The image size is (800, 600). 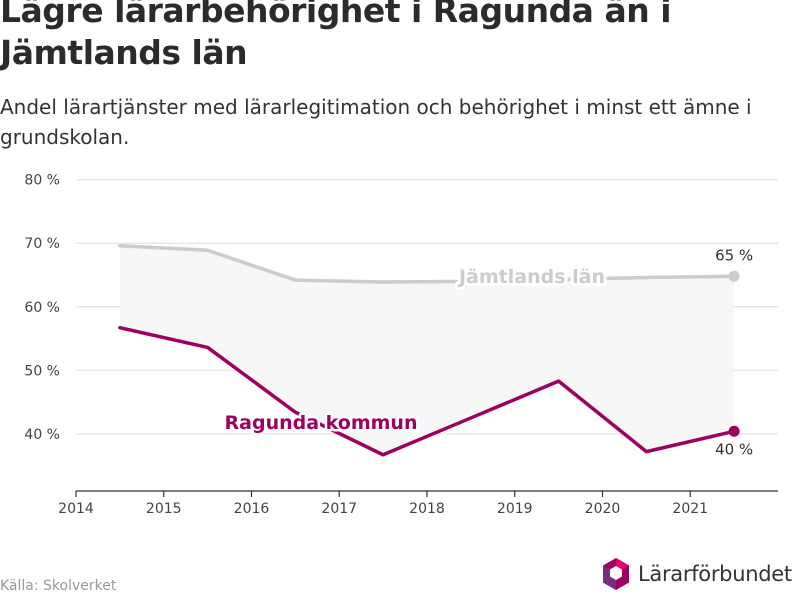 I want to click on y-tick-label: 80 %, so click(x=42, y=181).